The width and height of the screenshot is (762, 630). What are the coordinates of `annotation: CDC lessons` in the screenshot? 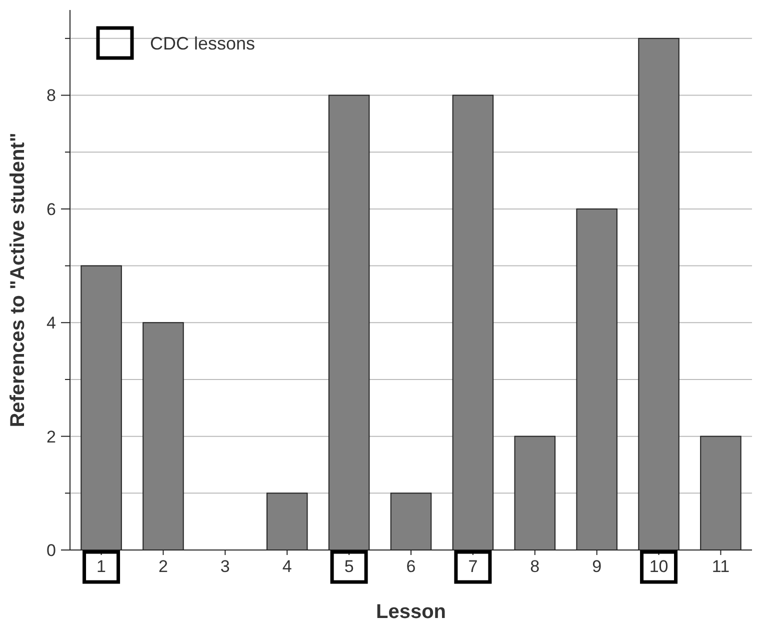 It's located at (203, 43).